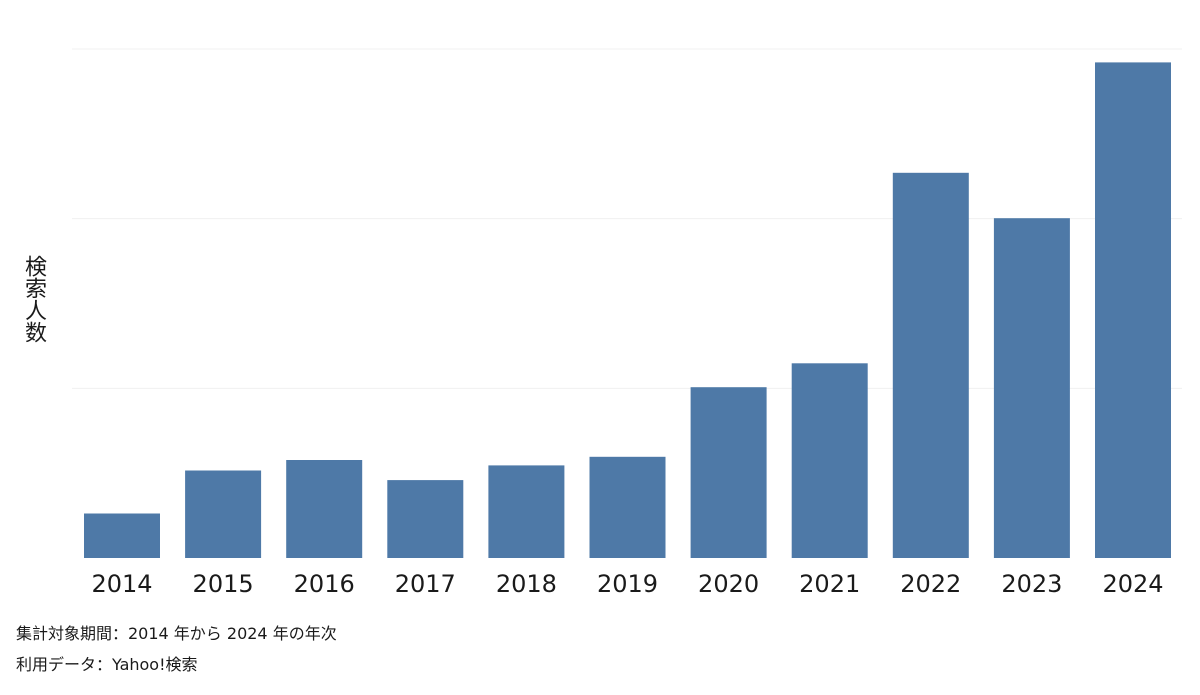 This screenshot has height=695, width=1200. I want to click on x-tick-label: 2018, so click(526, 584).